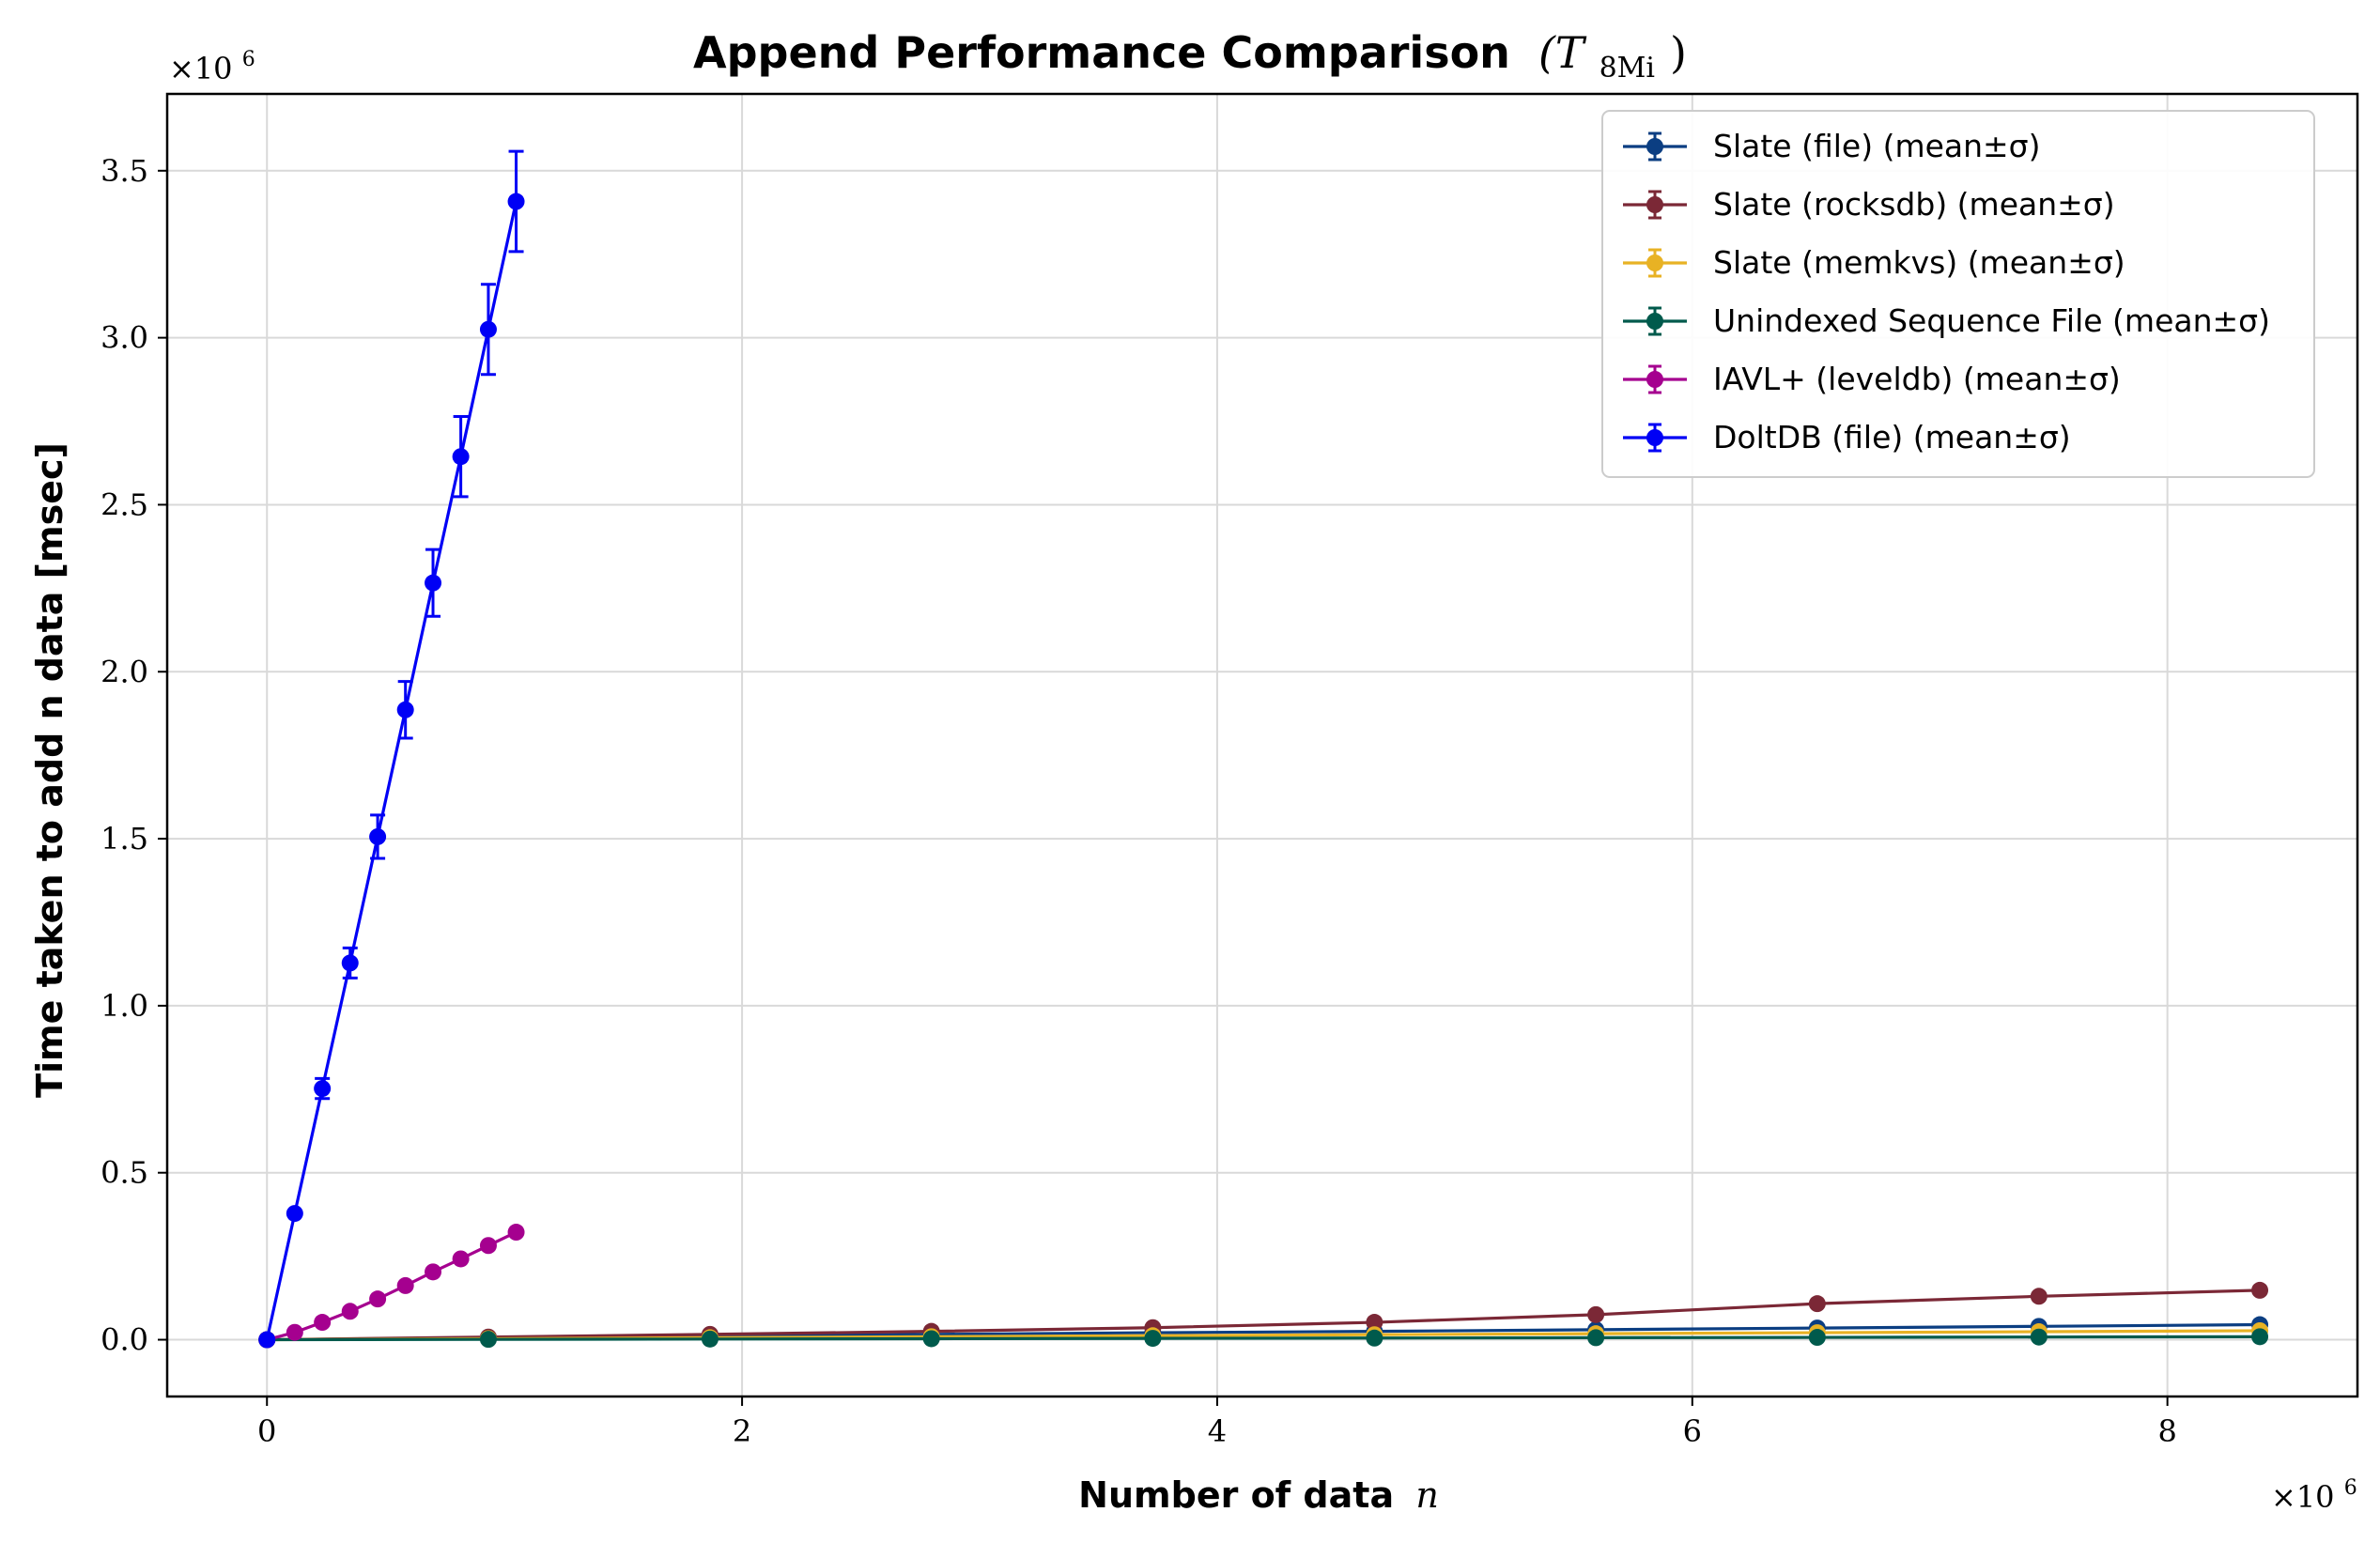 The width and height of the screenshot is (2380, 1543). What do you see at coordinates (1917, 379) in the screenshot?
I see `legend-label: IAVL+ (leveldb) (mean±σ)` at bounding box center [1917, 379].